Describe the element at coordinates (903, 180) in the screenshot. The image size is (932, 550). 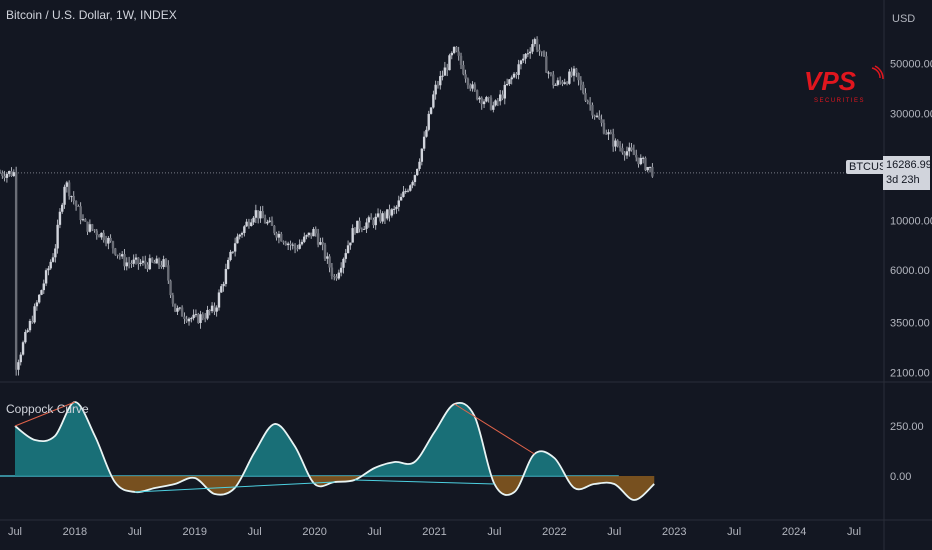
I see `bar-countdown: 3d 23h` at that location.